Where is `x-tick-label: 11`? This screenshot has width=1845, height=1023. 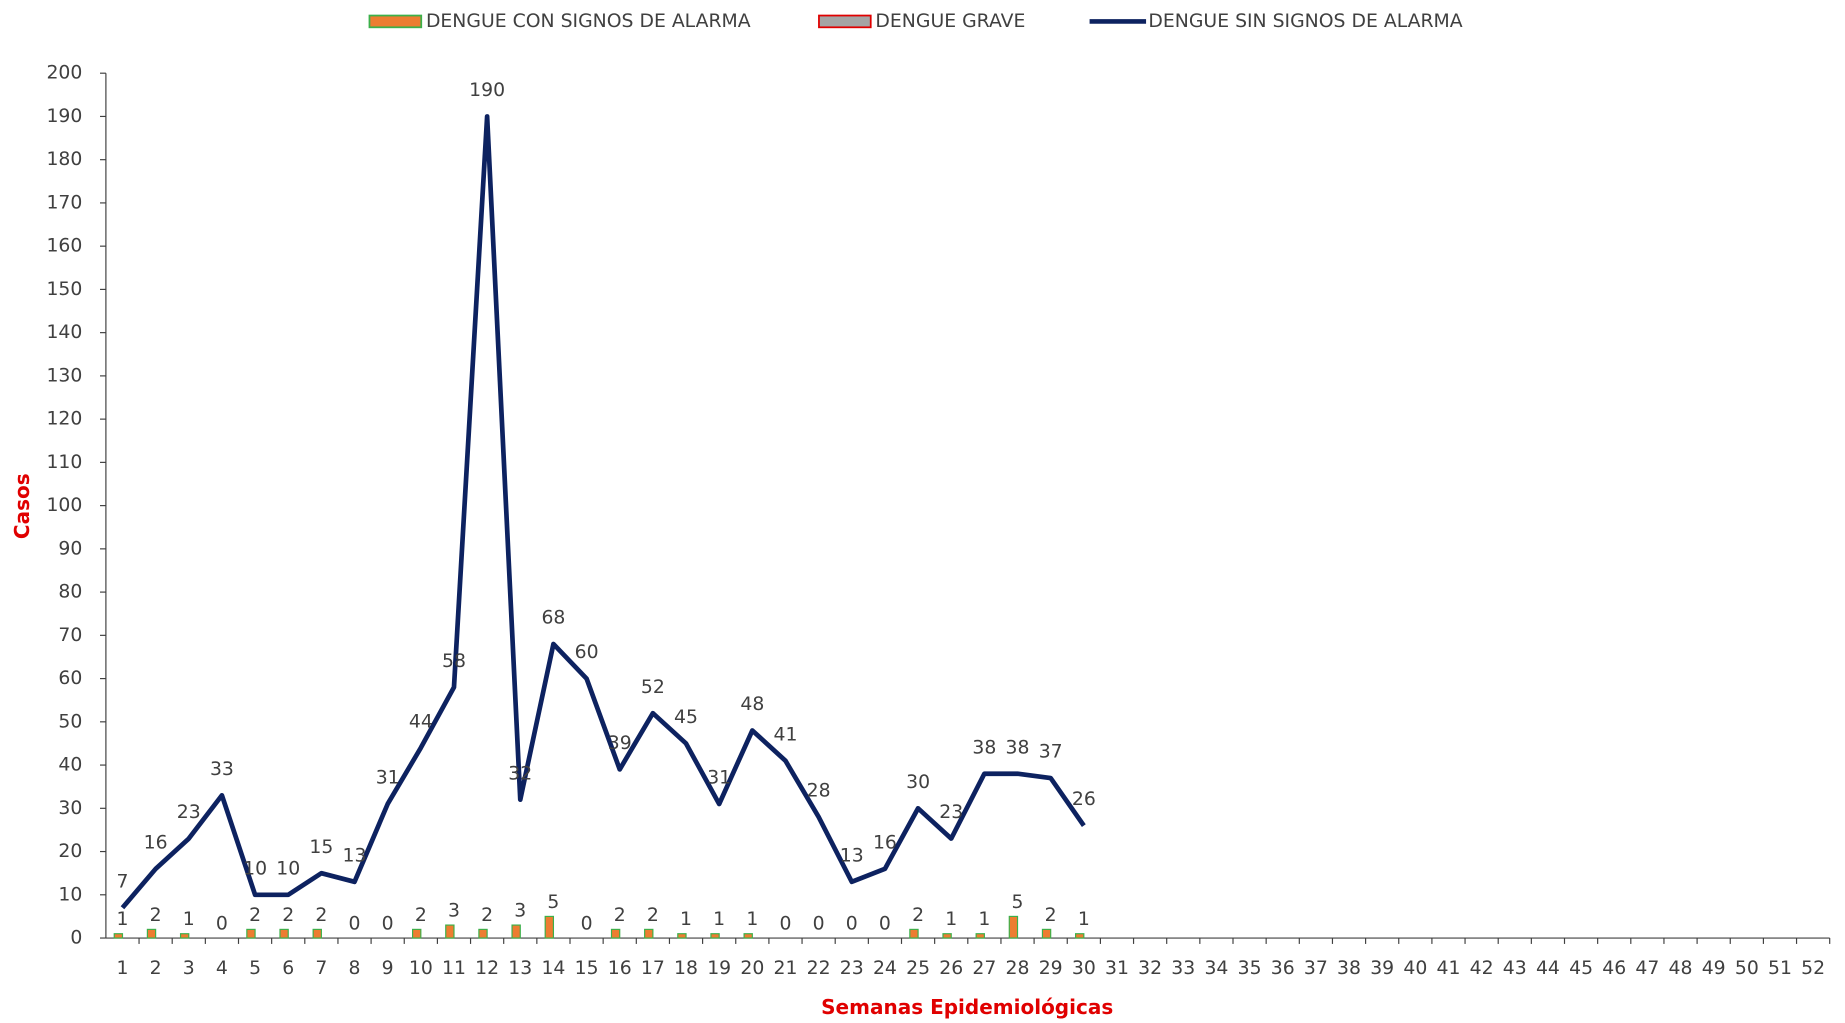 x-tick-label: 11 is located at coordinates (454, 968).